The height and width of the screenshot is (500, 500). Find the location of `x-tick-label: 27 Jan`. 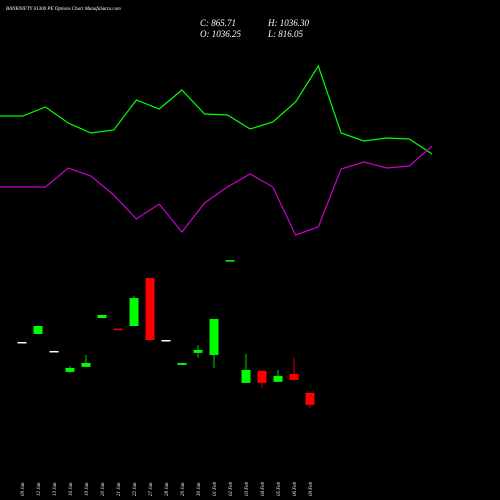

x-tick-label: 27 Jan is located at coordinates (151, 489).